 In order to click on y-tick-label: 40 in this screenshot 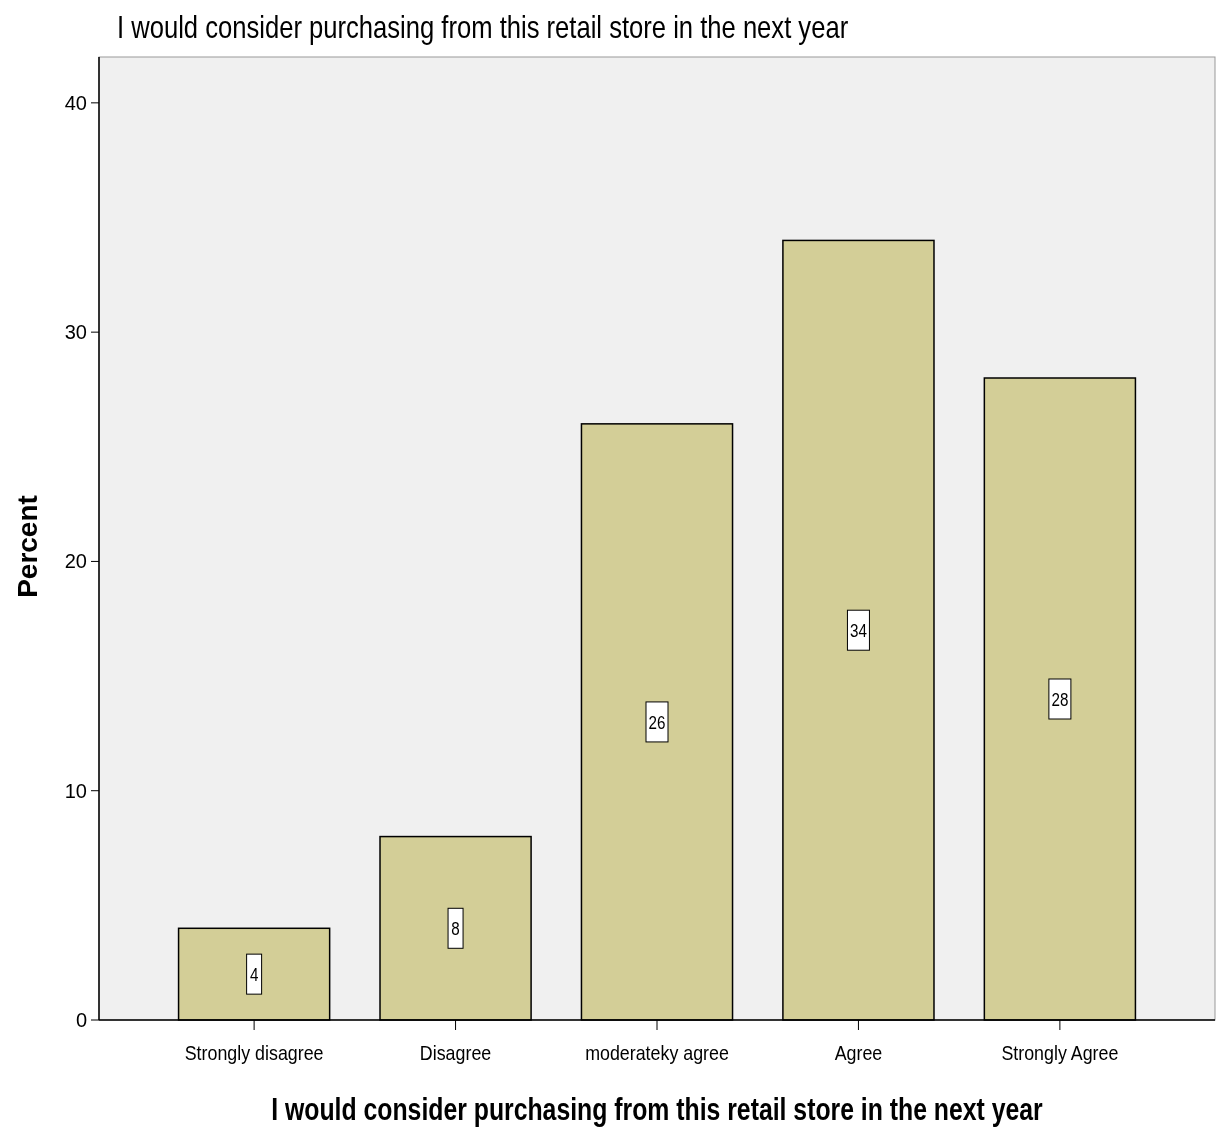, I will do `click(75, 102)`.